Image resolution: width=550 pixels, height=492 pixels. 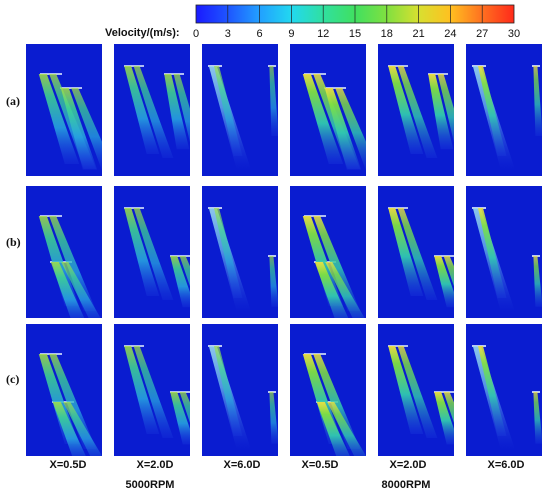 I want to click on row-label: (c), so click(x=12, y=379).